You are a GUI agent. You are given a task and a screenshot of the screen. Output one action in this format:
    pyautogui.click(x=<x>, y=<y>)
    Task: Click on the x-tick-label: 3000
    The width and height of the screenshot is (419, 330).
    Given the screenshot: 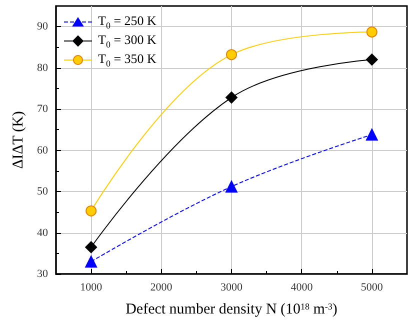 What is the action you would take?
    pyautogui.click(x=231, y=288)
    